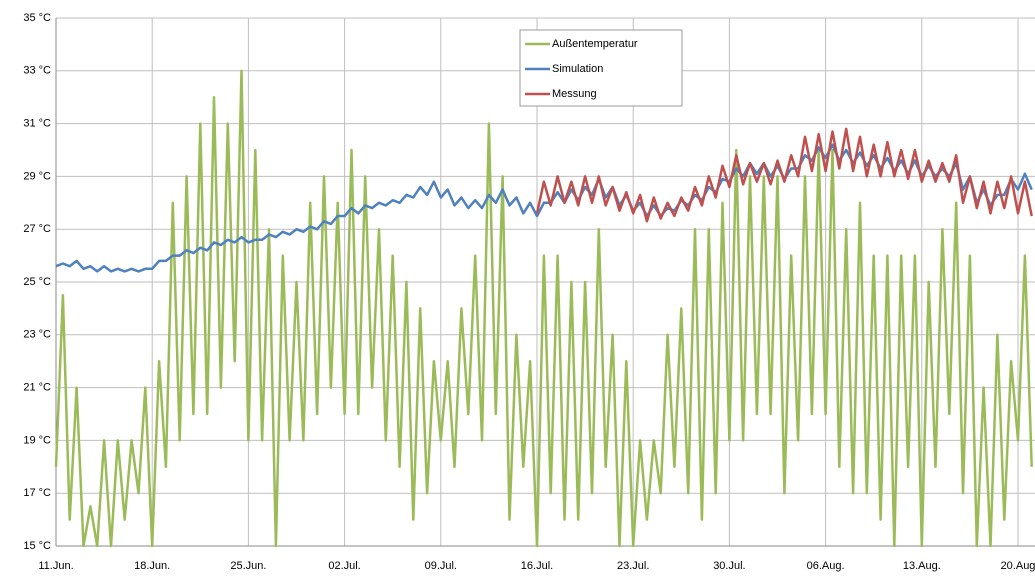  Describe the element at coordinates (37, 335) in the screenshot. I see `y-tick-label: 23 °C` at that location.